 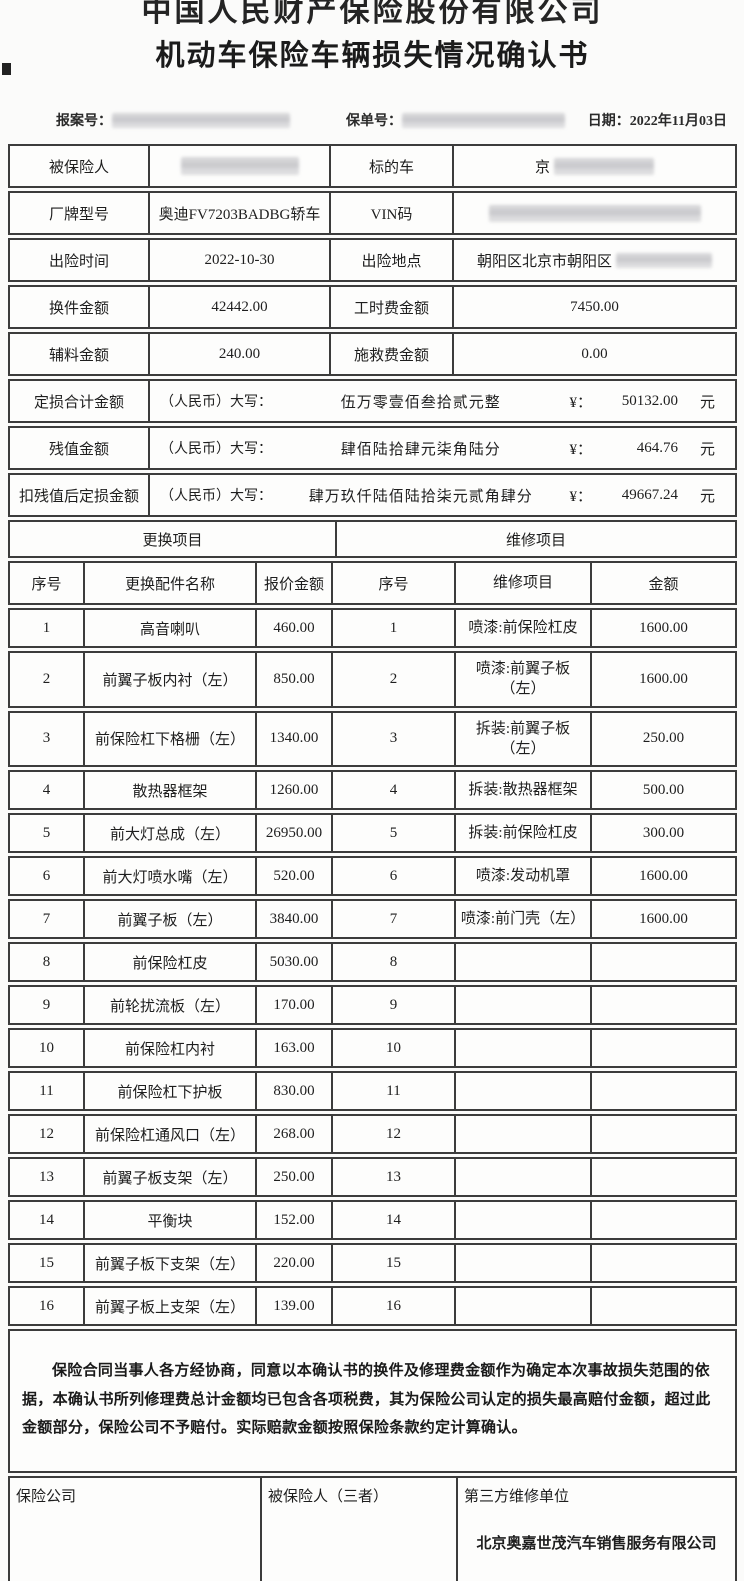 What do you see at coordinates (201, 120) in the screenshot?
I see `report-no-redacted-value` at bounding box center [201, 120].